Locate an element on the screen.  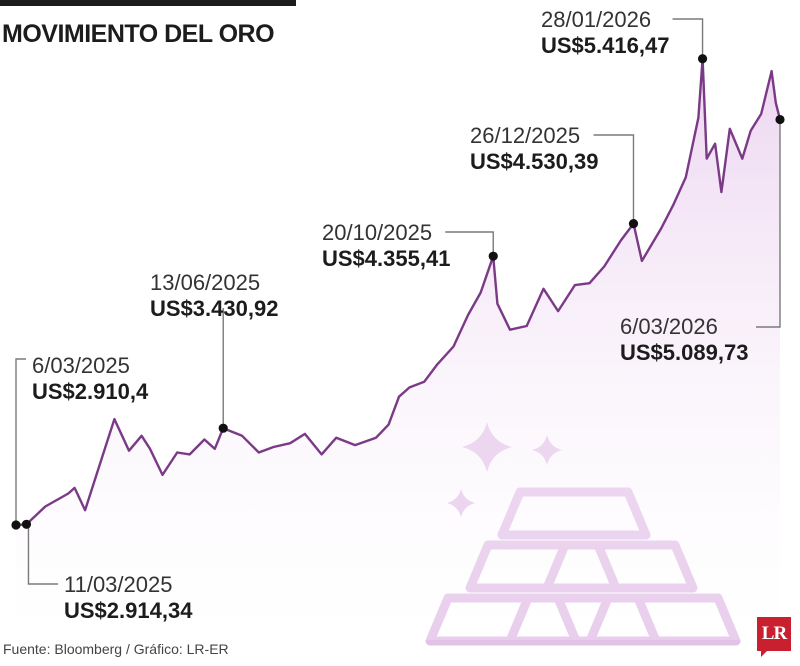
annotation-price-3: US$3.430,92 is located at coordinates (214, 308).